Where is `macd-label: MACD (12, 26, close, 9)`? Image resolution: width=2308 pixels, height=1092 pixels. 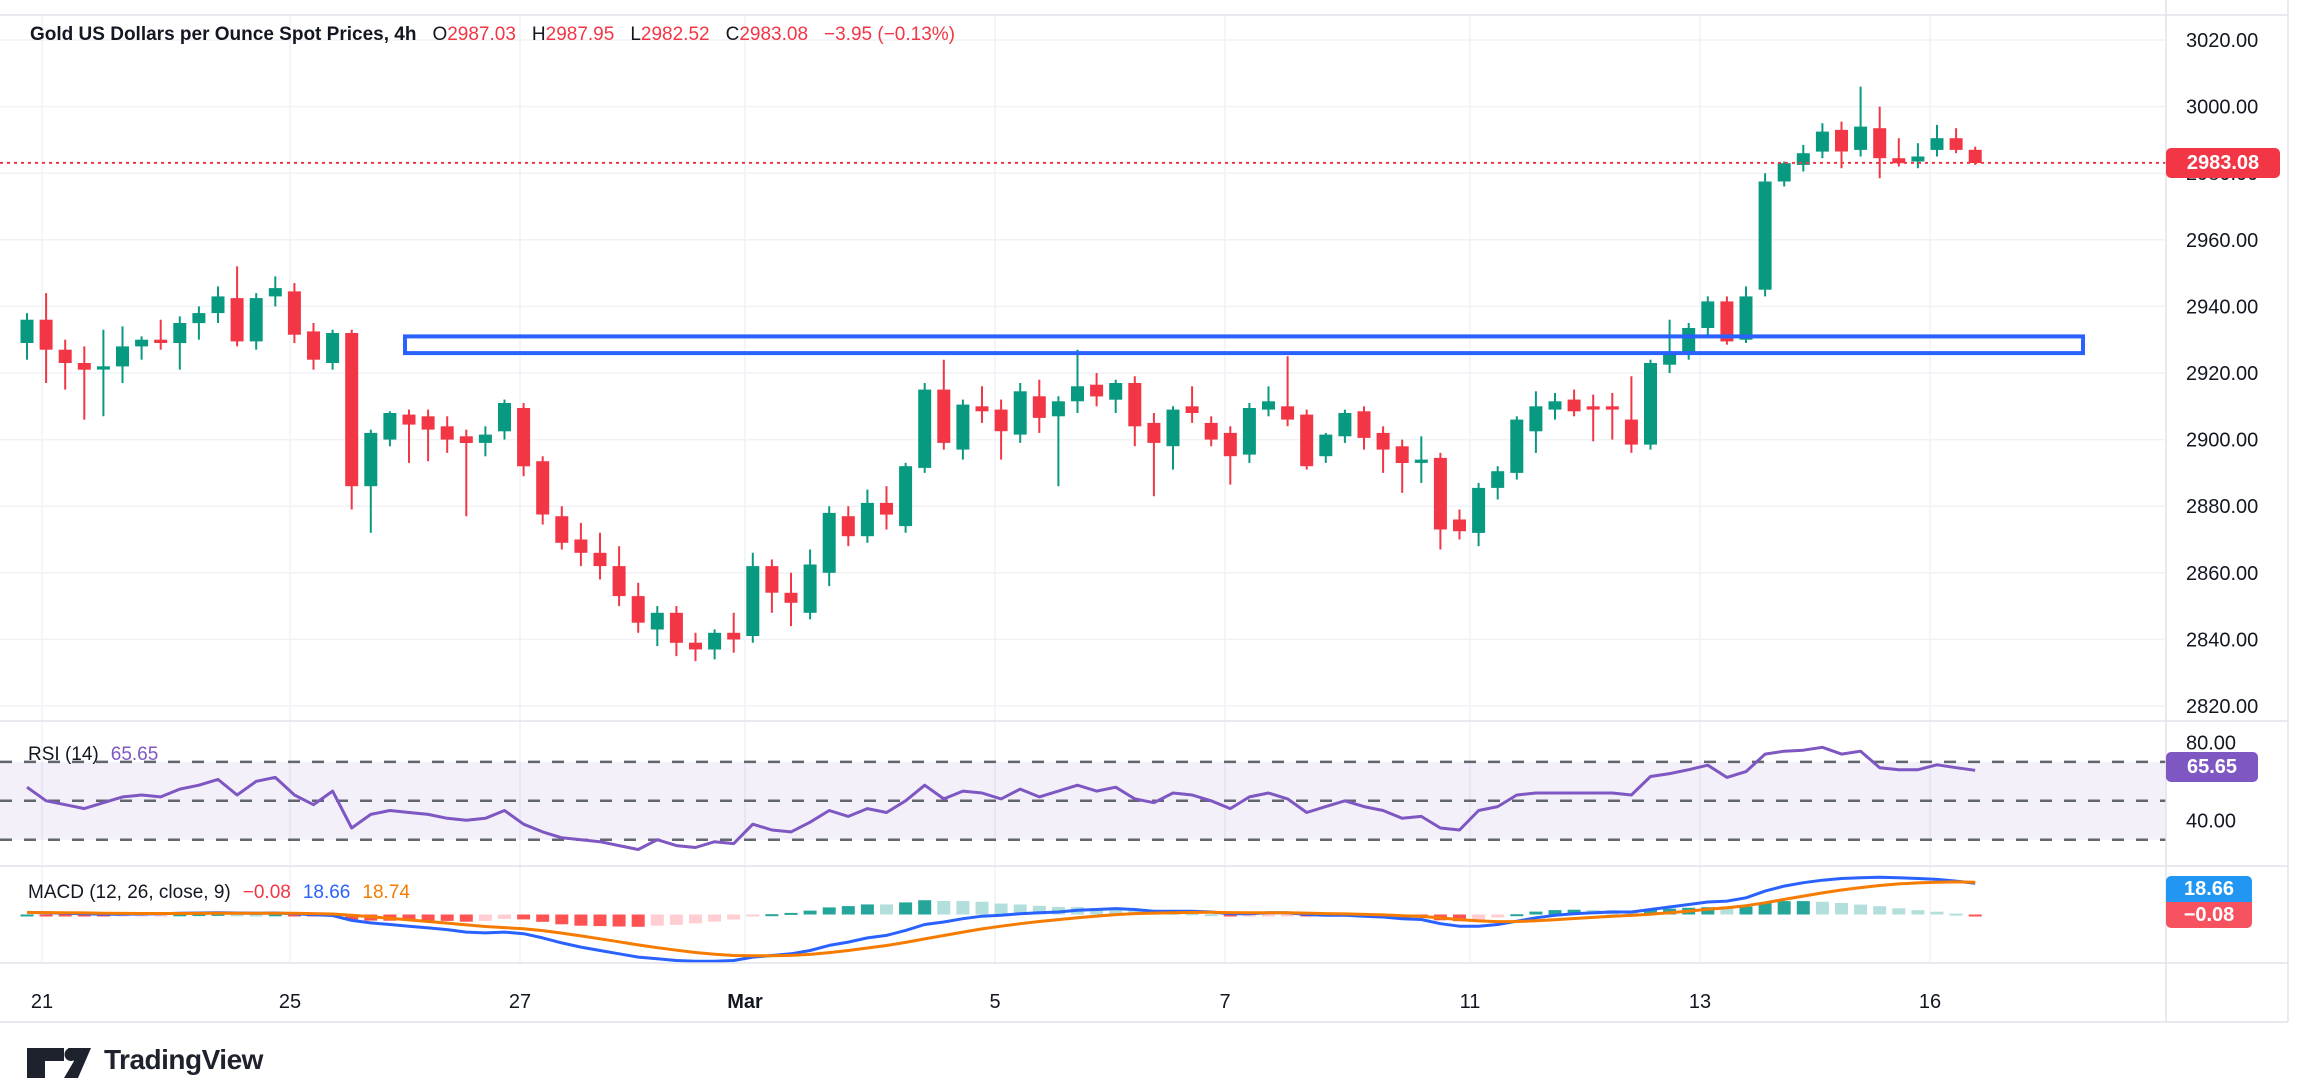
macd-label: MACD (12, 26, close, 9) is located at coordinates (129, 892).